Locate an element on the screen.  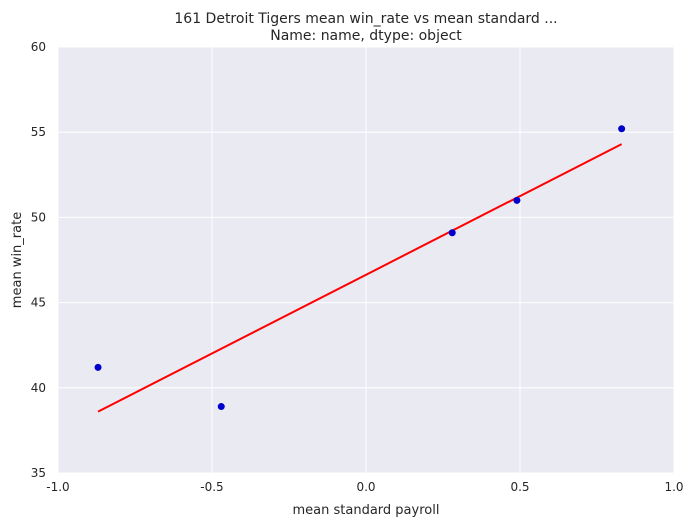
y-axis-label: mean win_rate is located at coordinates (17, 260).